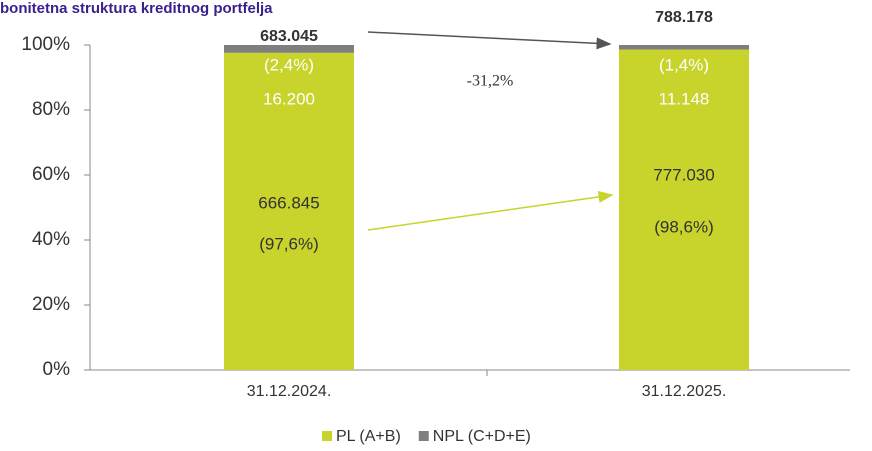 Image resolution: width=872 pixels, height=451 pixels. Describe the element at coordinates (289, 243) in the screenshot. I see `value-label: (97,6%)` at that location.